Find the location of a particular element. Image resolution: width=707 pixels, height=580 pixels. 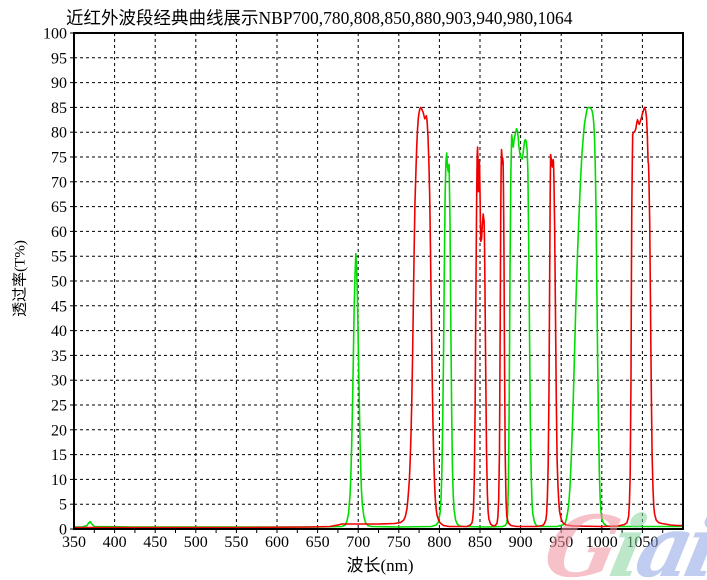

y-tick-label: 50 is located at coordinates (59, 282).